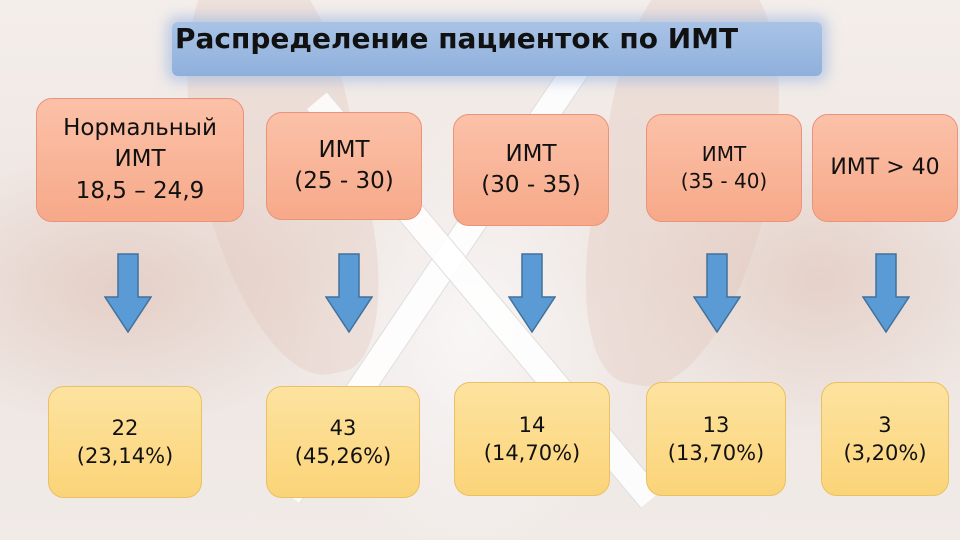 This screenshot has width=960, height=540. I want to click on category-box-30-35: ИМТ (30 - 35), so click(531, 170).